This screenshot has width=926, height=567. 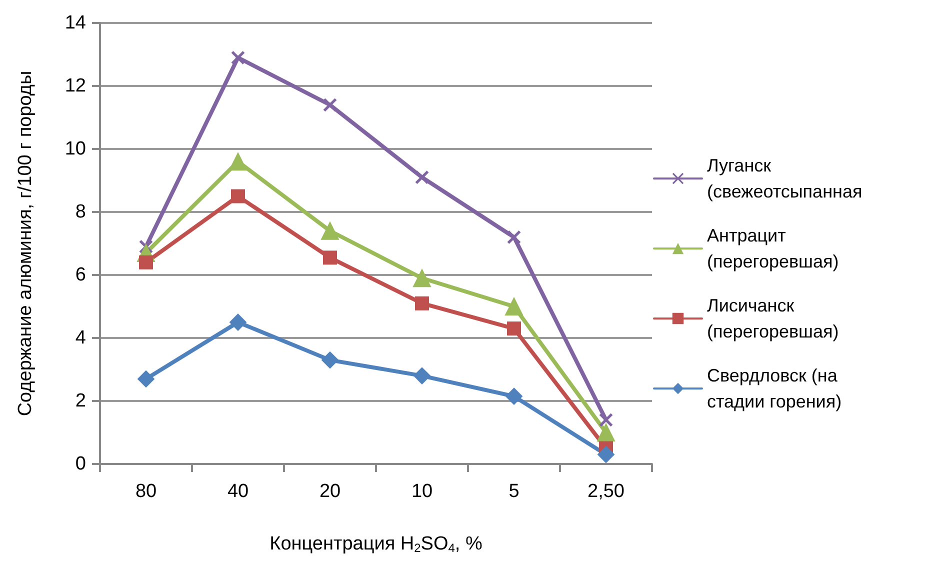 I want to click on y-axis-title: Содержание алюминия, г/100 г породы, so click(x=25, y=243).